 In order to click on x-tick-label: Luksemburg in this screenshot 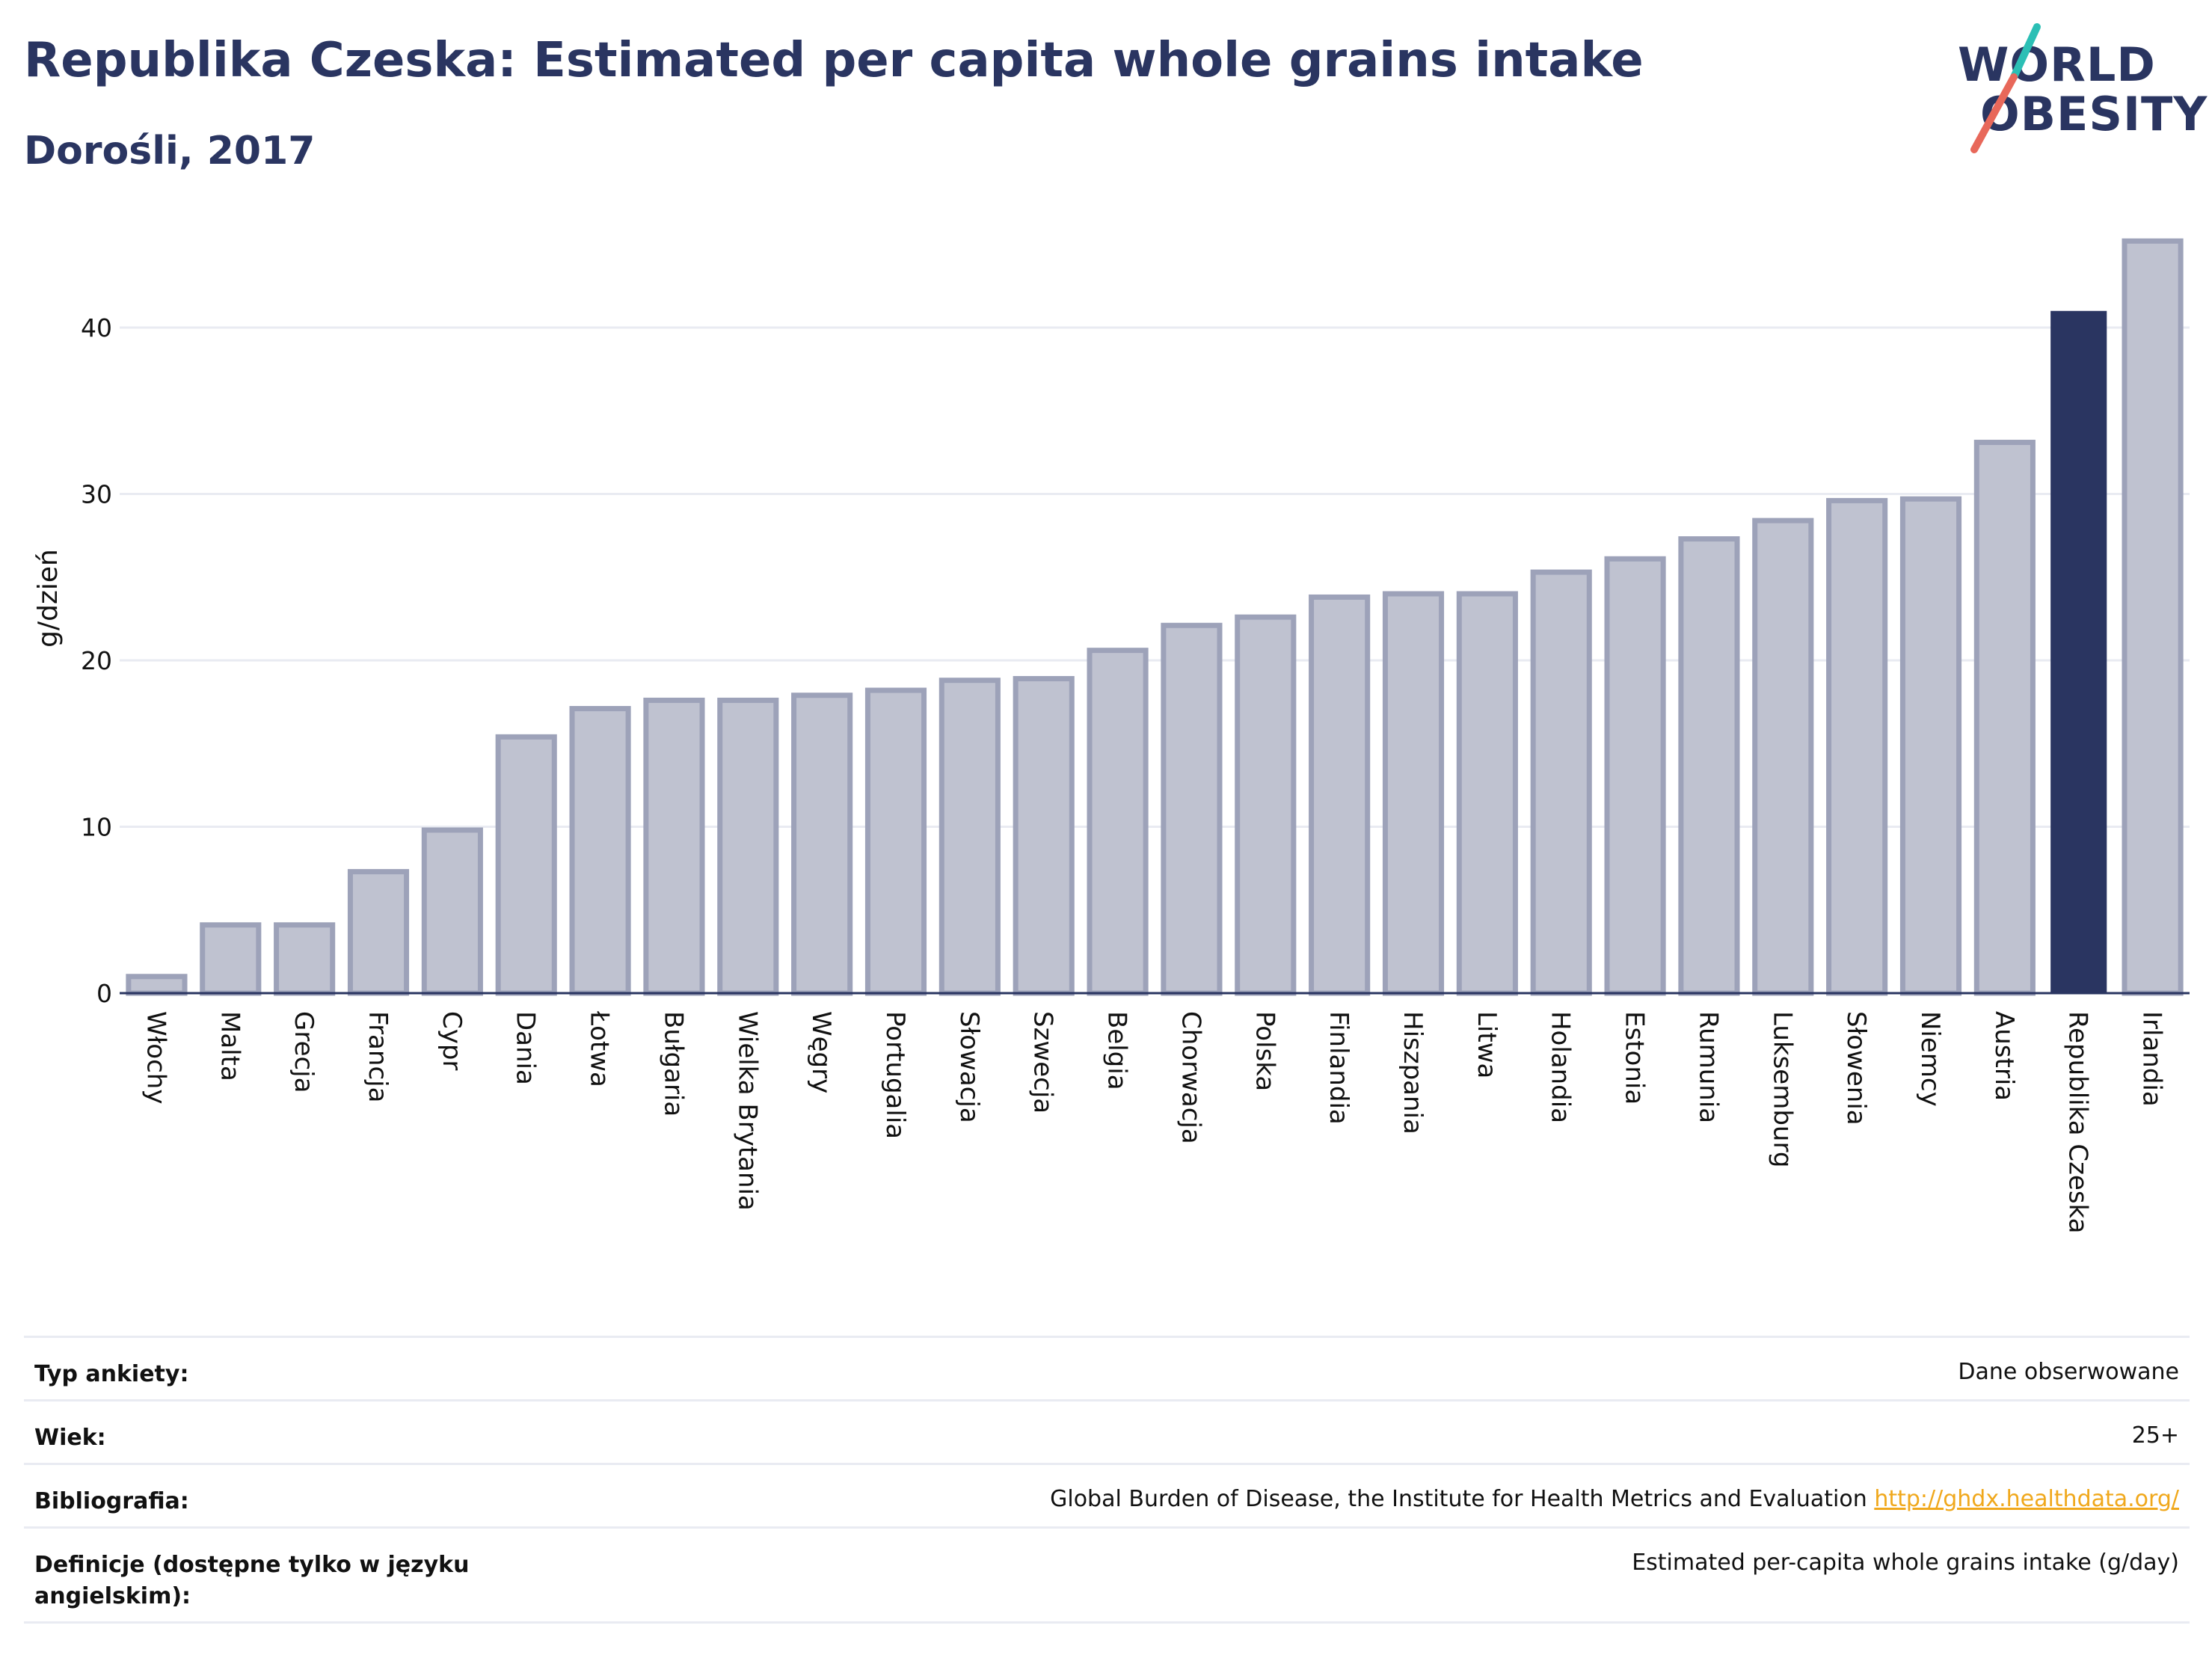, I will do `click(1782, 1089)`.